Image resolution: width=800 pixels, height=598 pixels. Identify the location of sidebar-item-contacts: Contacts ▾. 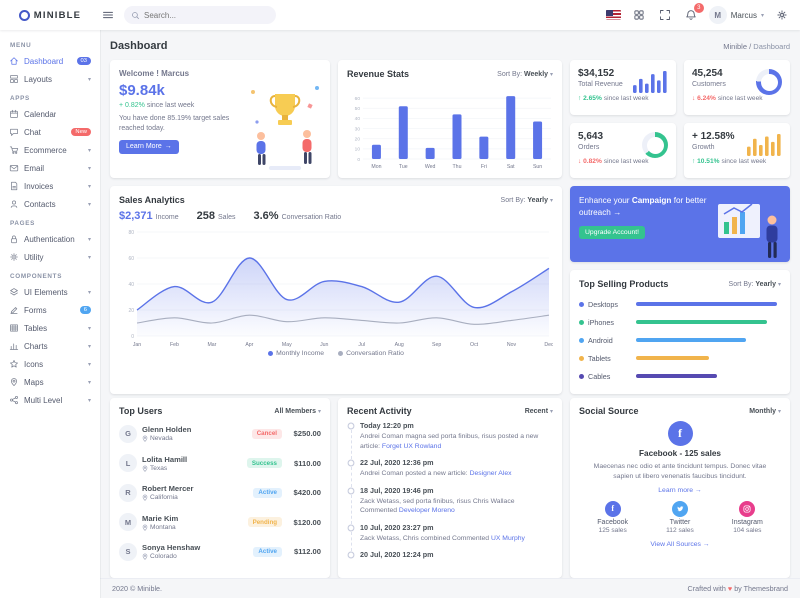
(50, 204).